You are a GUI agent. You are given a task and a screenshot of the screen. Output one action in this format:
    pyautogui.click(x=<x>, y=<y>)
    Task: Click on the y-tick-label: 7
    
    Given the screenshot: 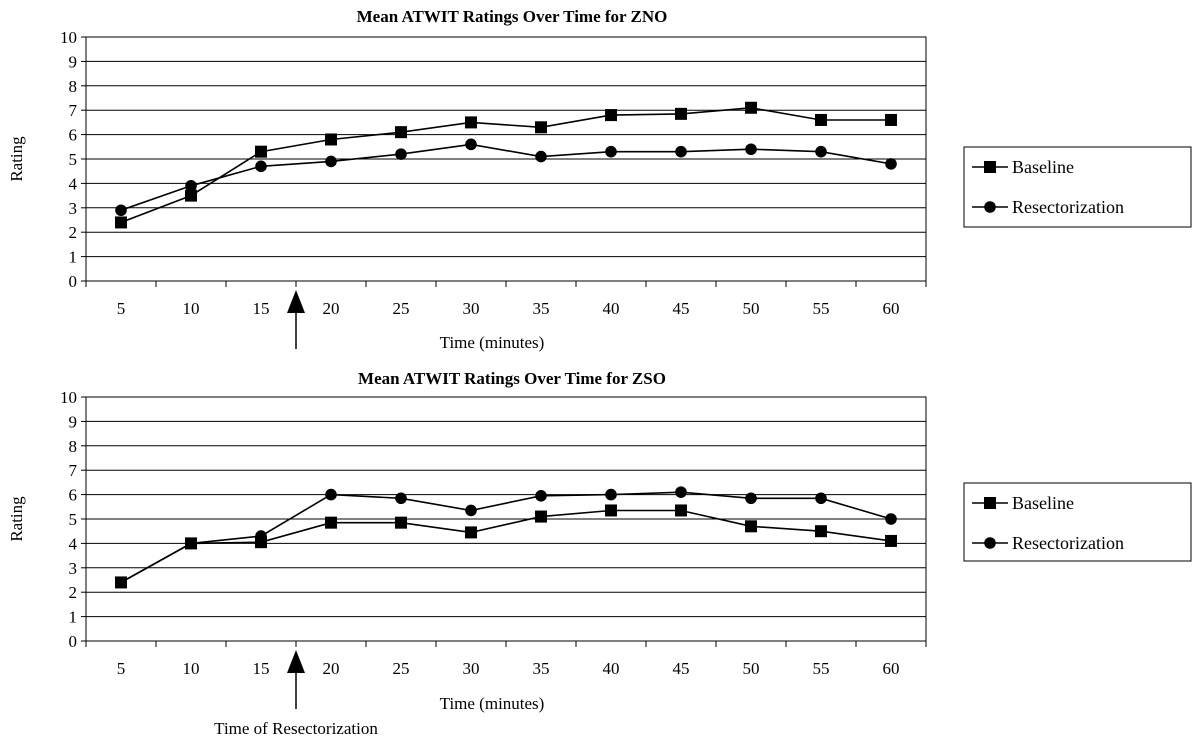 What is the action you would take?
    pyautogui.click(x=73, y=110)
    